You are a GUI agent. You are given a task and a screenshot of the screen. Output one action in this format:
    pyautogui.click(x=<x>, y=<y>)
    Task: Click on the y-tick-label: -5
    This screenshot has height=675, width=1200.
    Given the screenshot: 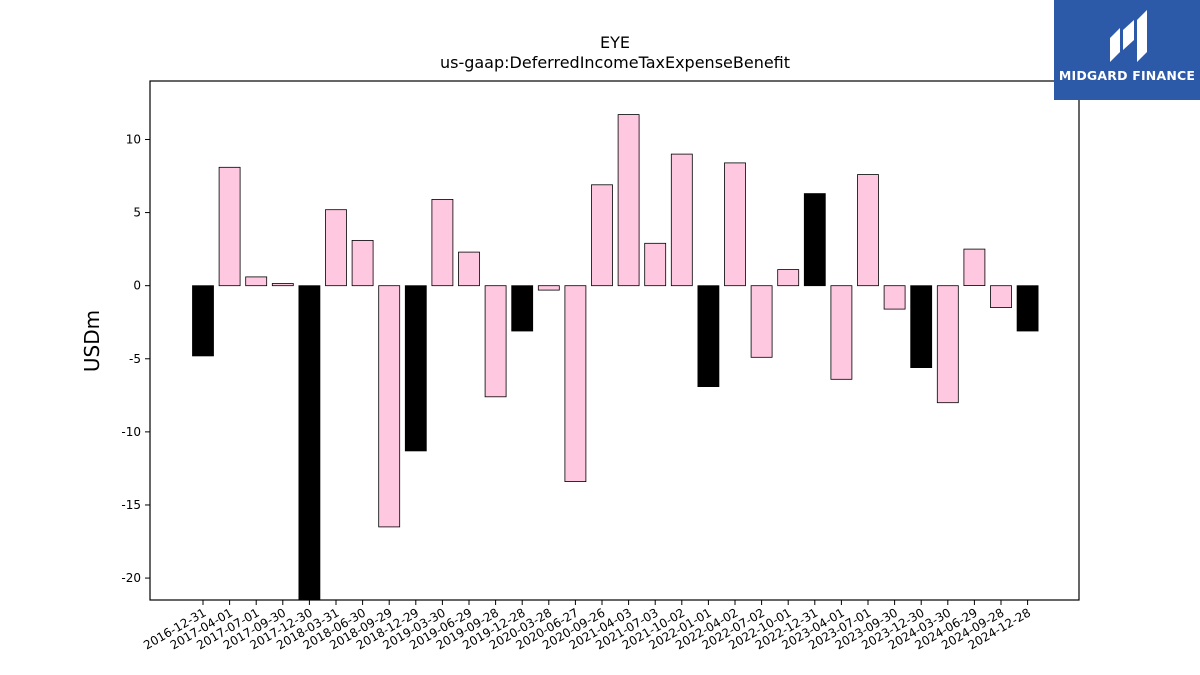 What is the action you would take?
    pyautogui.click(x=135, y=359)
    